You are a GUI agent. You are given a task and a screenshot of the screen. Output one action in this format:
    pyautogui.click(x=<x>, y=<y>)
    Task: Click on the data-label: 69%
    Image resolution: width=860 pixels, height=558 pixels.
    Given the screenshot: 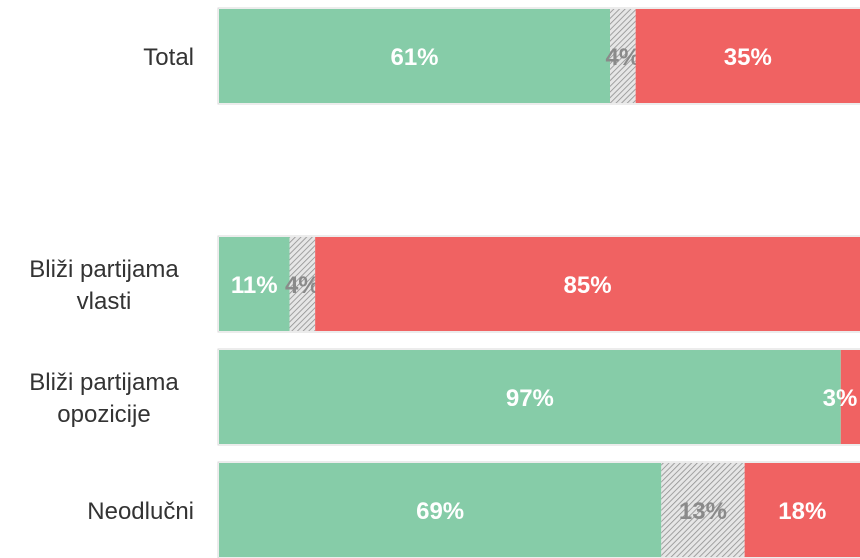 What is the action you would take?
    pyautogui.click(x=440, y=511)
    